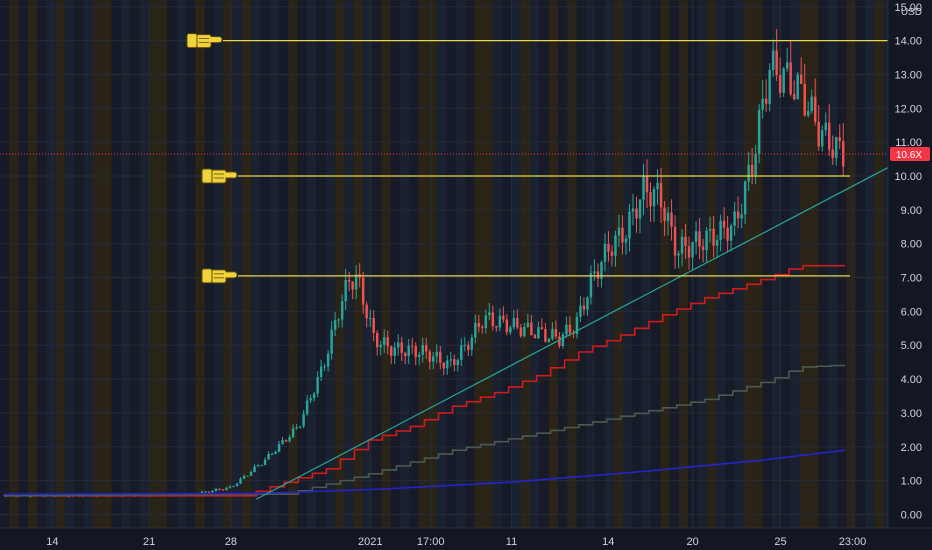 This screenshot has height=550, width=932. What do you see at coordinates (224, 276) in the screenshot?
I see `hand-palm` at bounding box center [224, 276].